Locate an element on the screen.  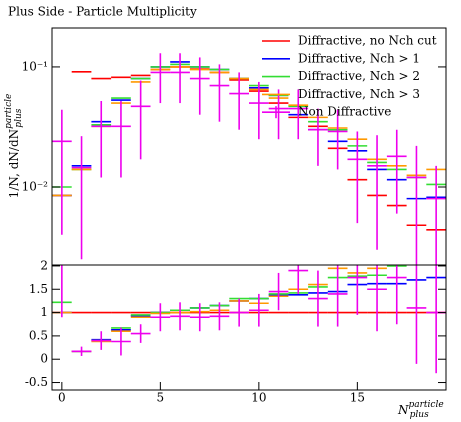
x-axis-label: Nparticle plus is located at coordinates (420, 410).